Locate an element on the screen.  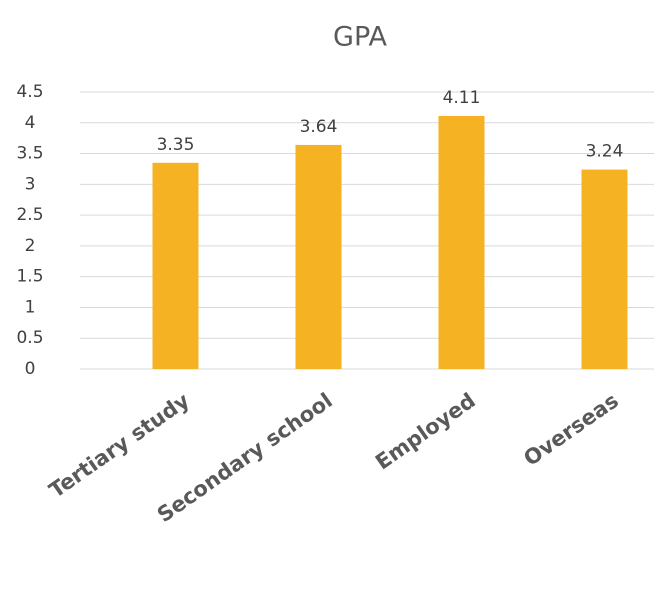
y-tick-label: 3 is located at coordinates (30, 184).